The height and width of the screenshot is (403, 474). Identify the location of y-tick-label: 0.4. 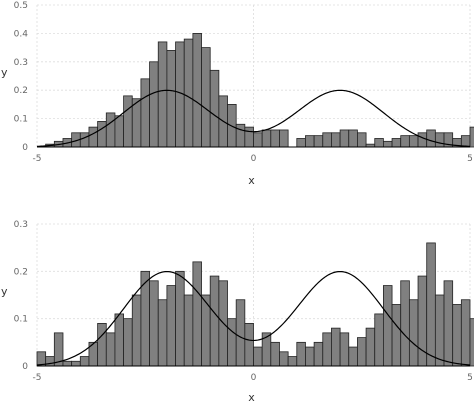
(21, 34).